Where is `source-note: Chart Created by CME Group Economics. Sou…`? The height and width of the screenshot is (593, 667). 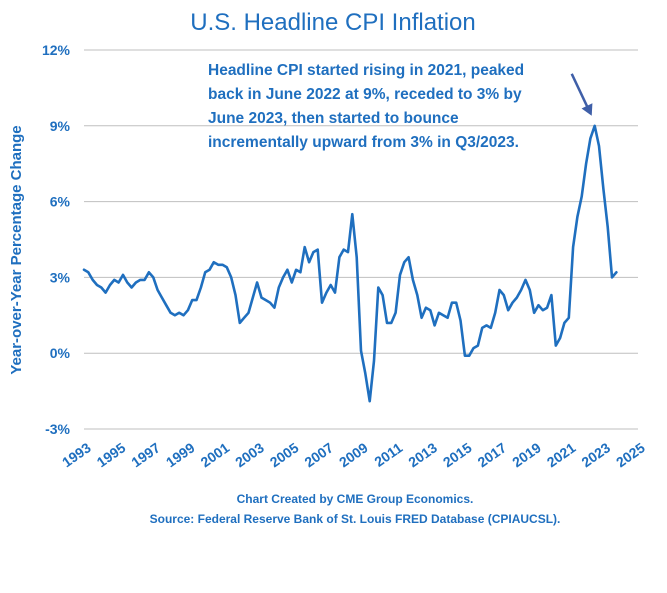
source-note: Chart Created by CME Group Economics. Sou… is located at coordinates (355, 509).